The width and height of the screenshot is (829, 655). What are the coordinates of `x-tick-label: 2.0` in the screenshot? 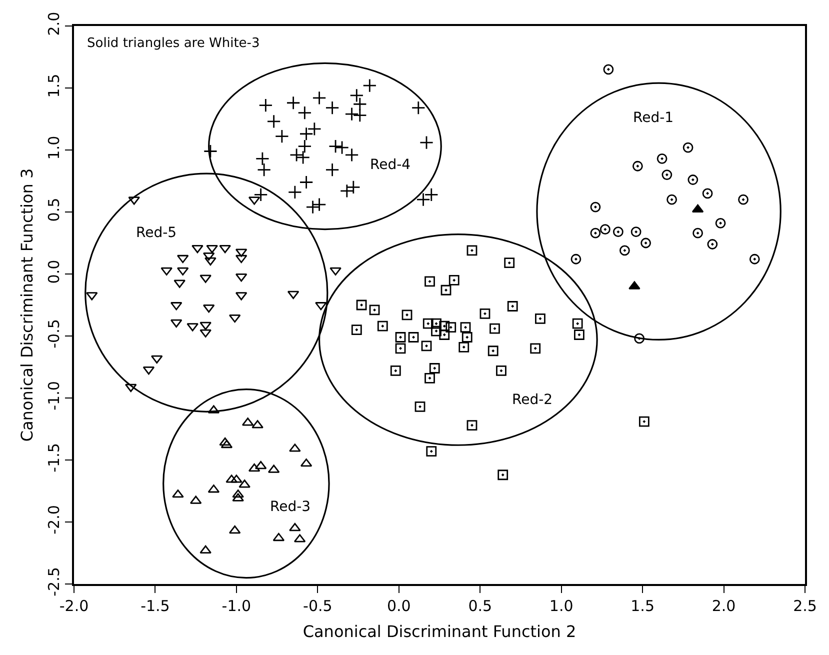 It's located at (724, 606).